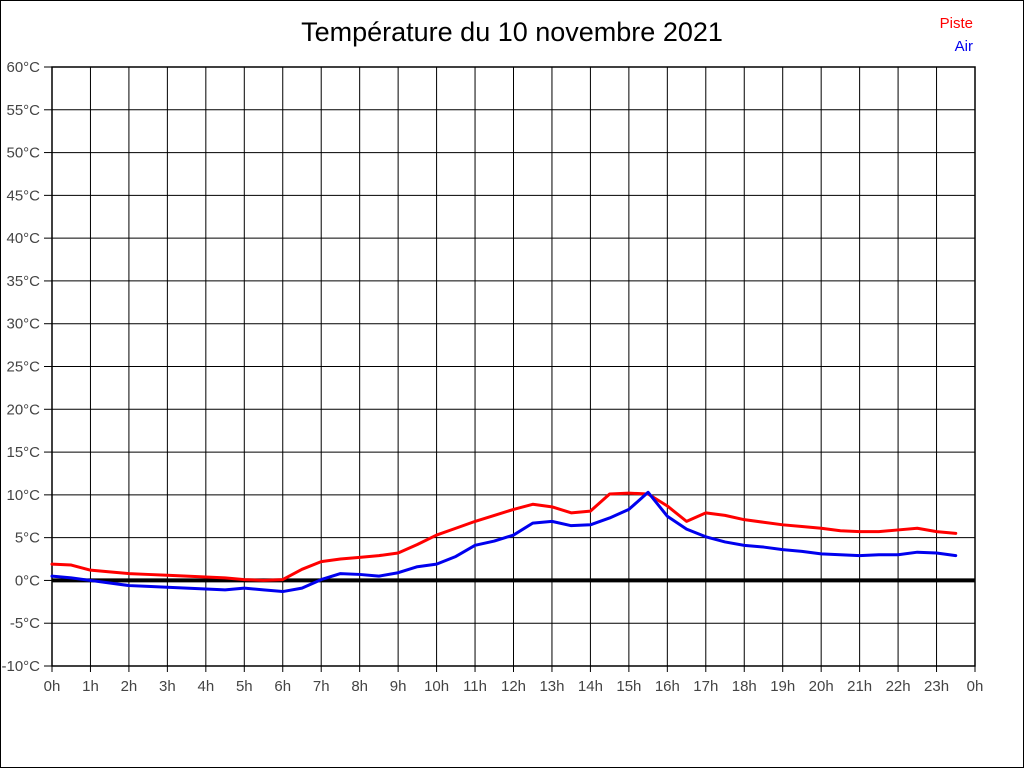 The height and width of the screenshot is (769, 1024). Describe the element at coordinates (167, 686) in the screenshot. I see `x-tick-label: 3h` at that location.